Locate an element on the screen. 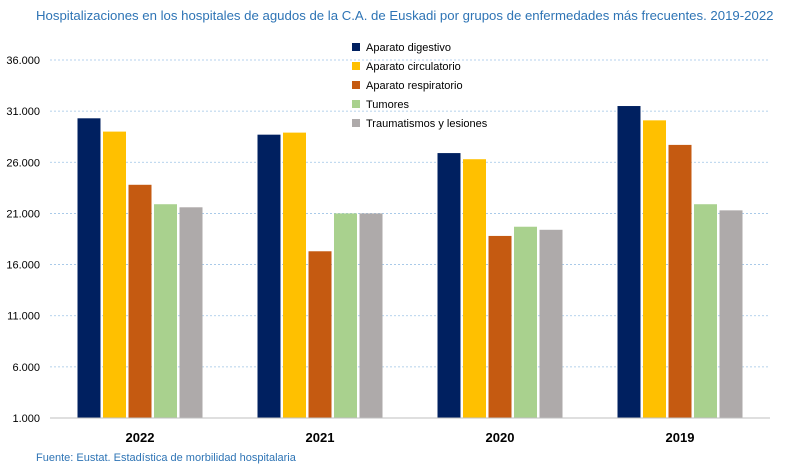 This screenshot has width=800, height=476. y-tick-label: 16.000 is located at coordinates (23, 266).